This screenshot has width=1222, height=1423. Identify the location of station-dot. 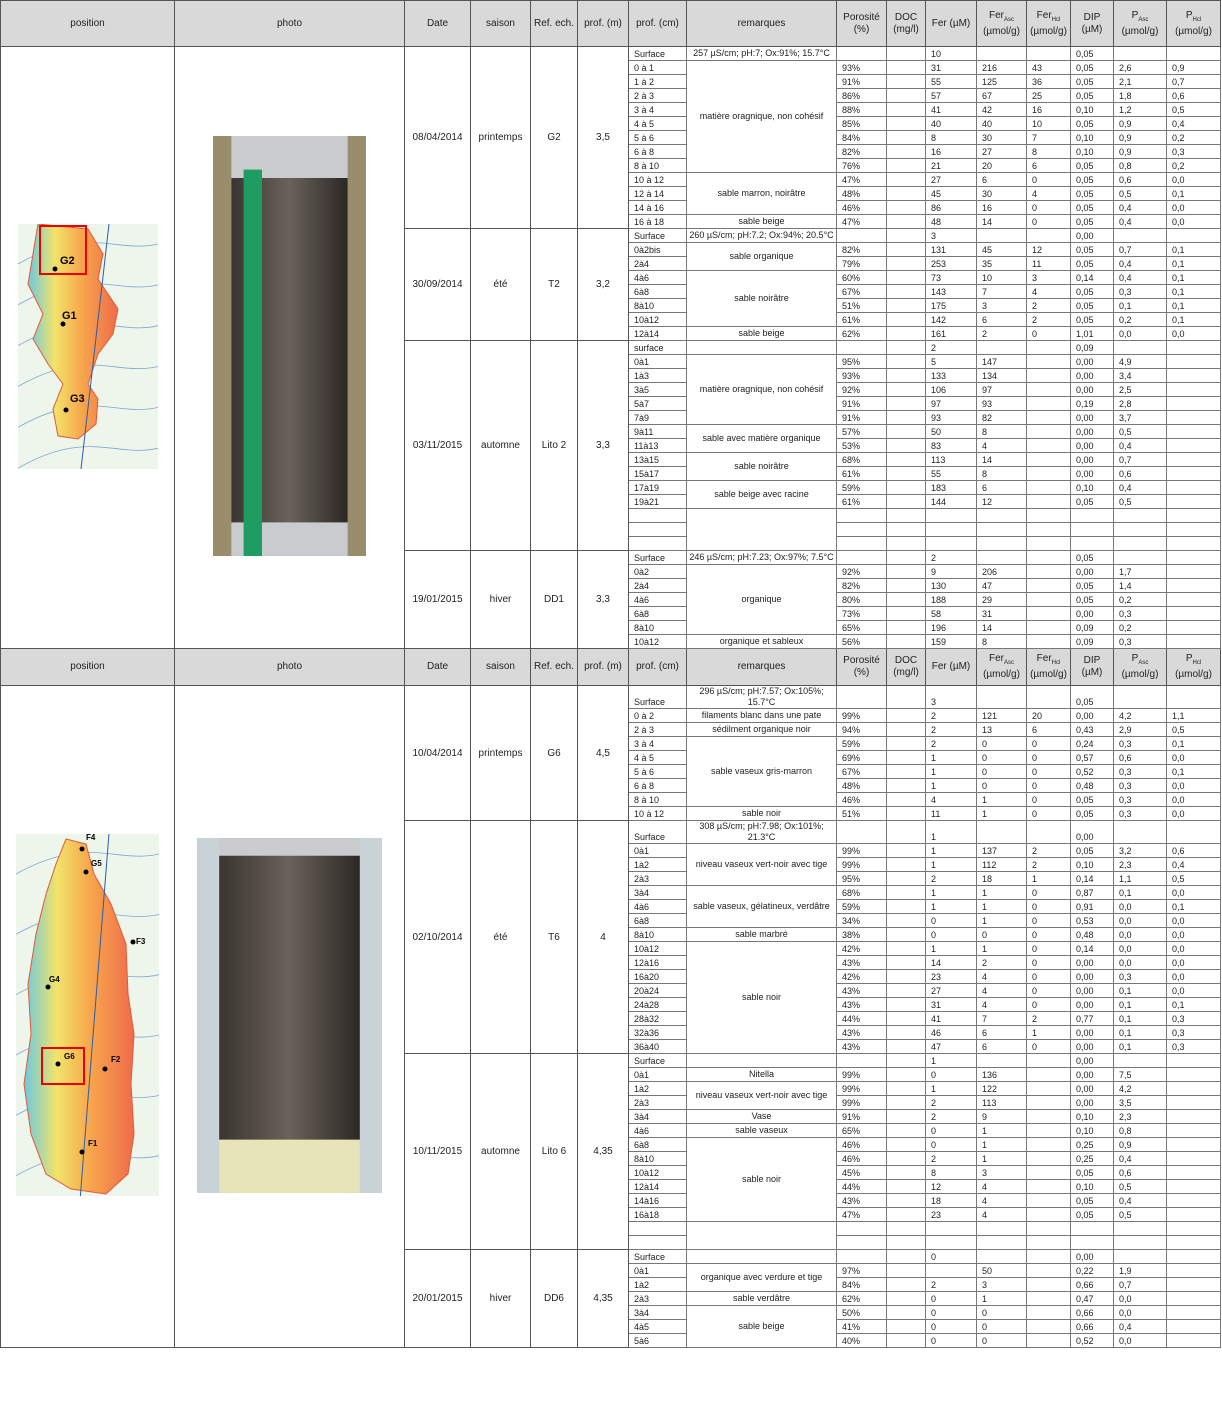
(105, 1069).